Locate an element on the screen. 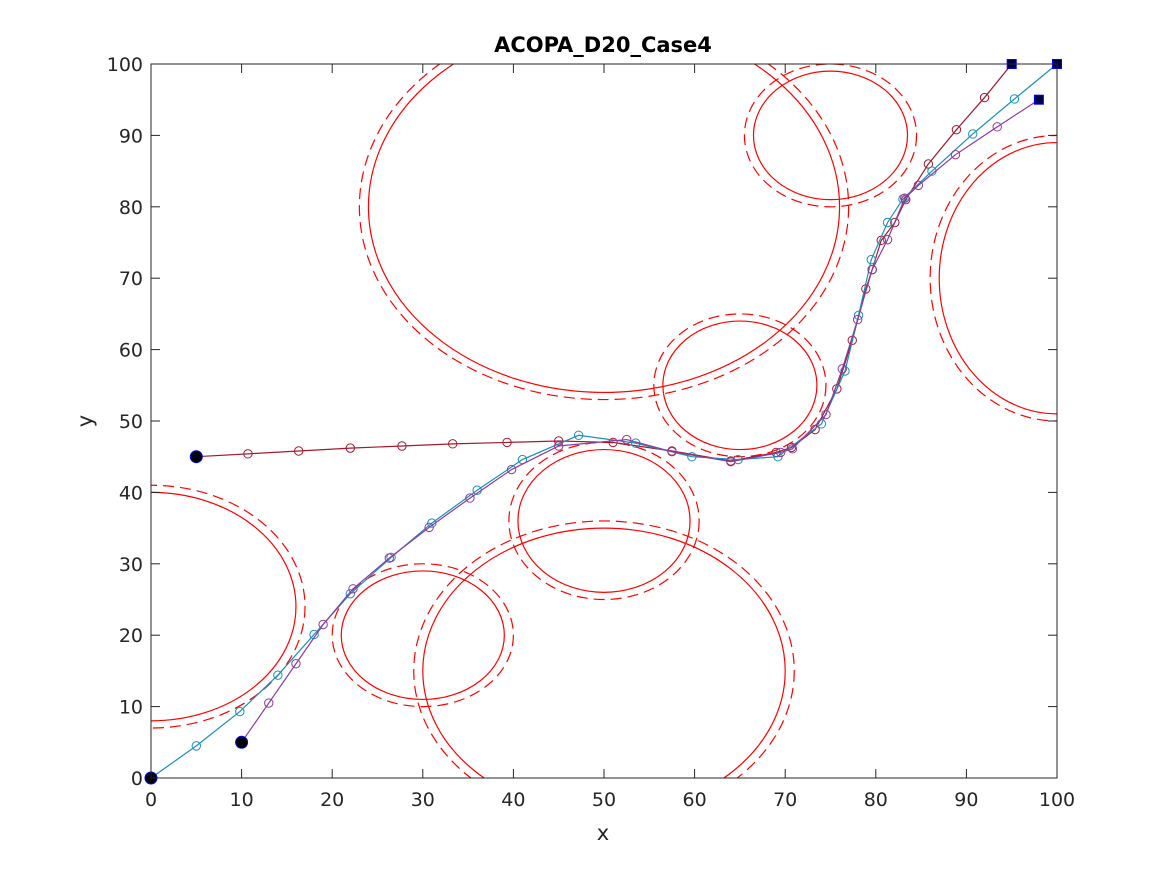 The width and height of the screenshot is (1167, 875). y-axis-label: y is located at coordinates (85, 421).